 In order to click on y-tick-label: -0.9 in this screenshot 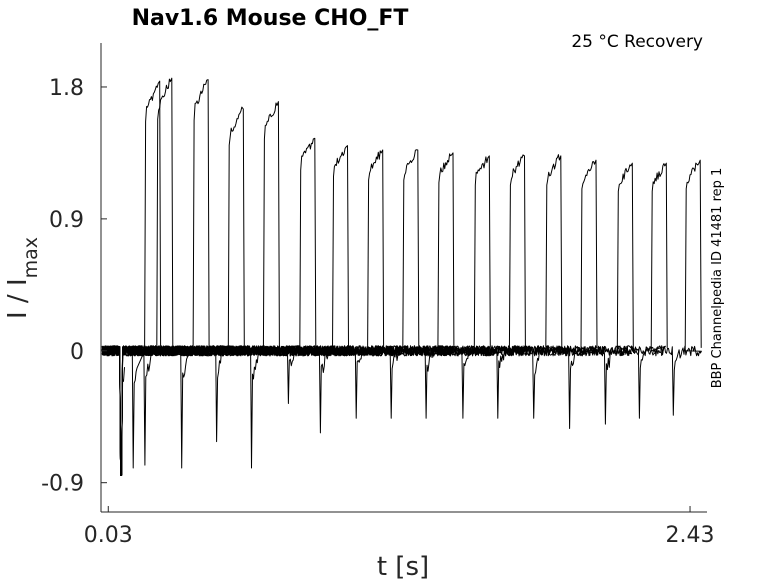, I will do `click(62, 484)`.